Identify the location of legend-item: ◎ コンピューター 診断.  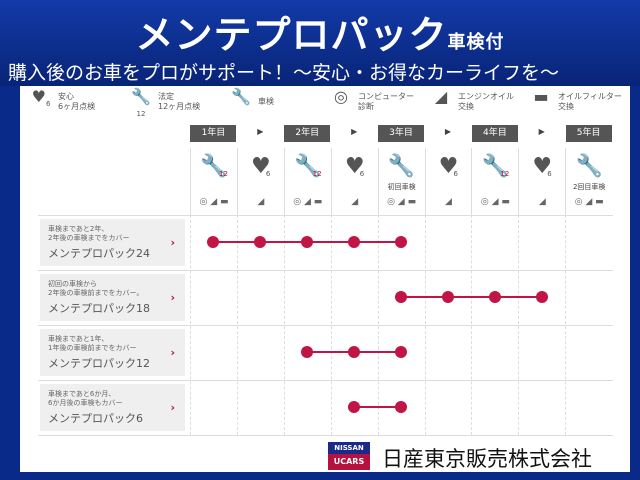
(380, 101).